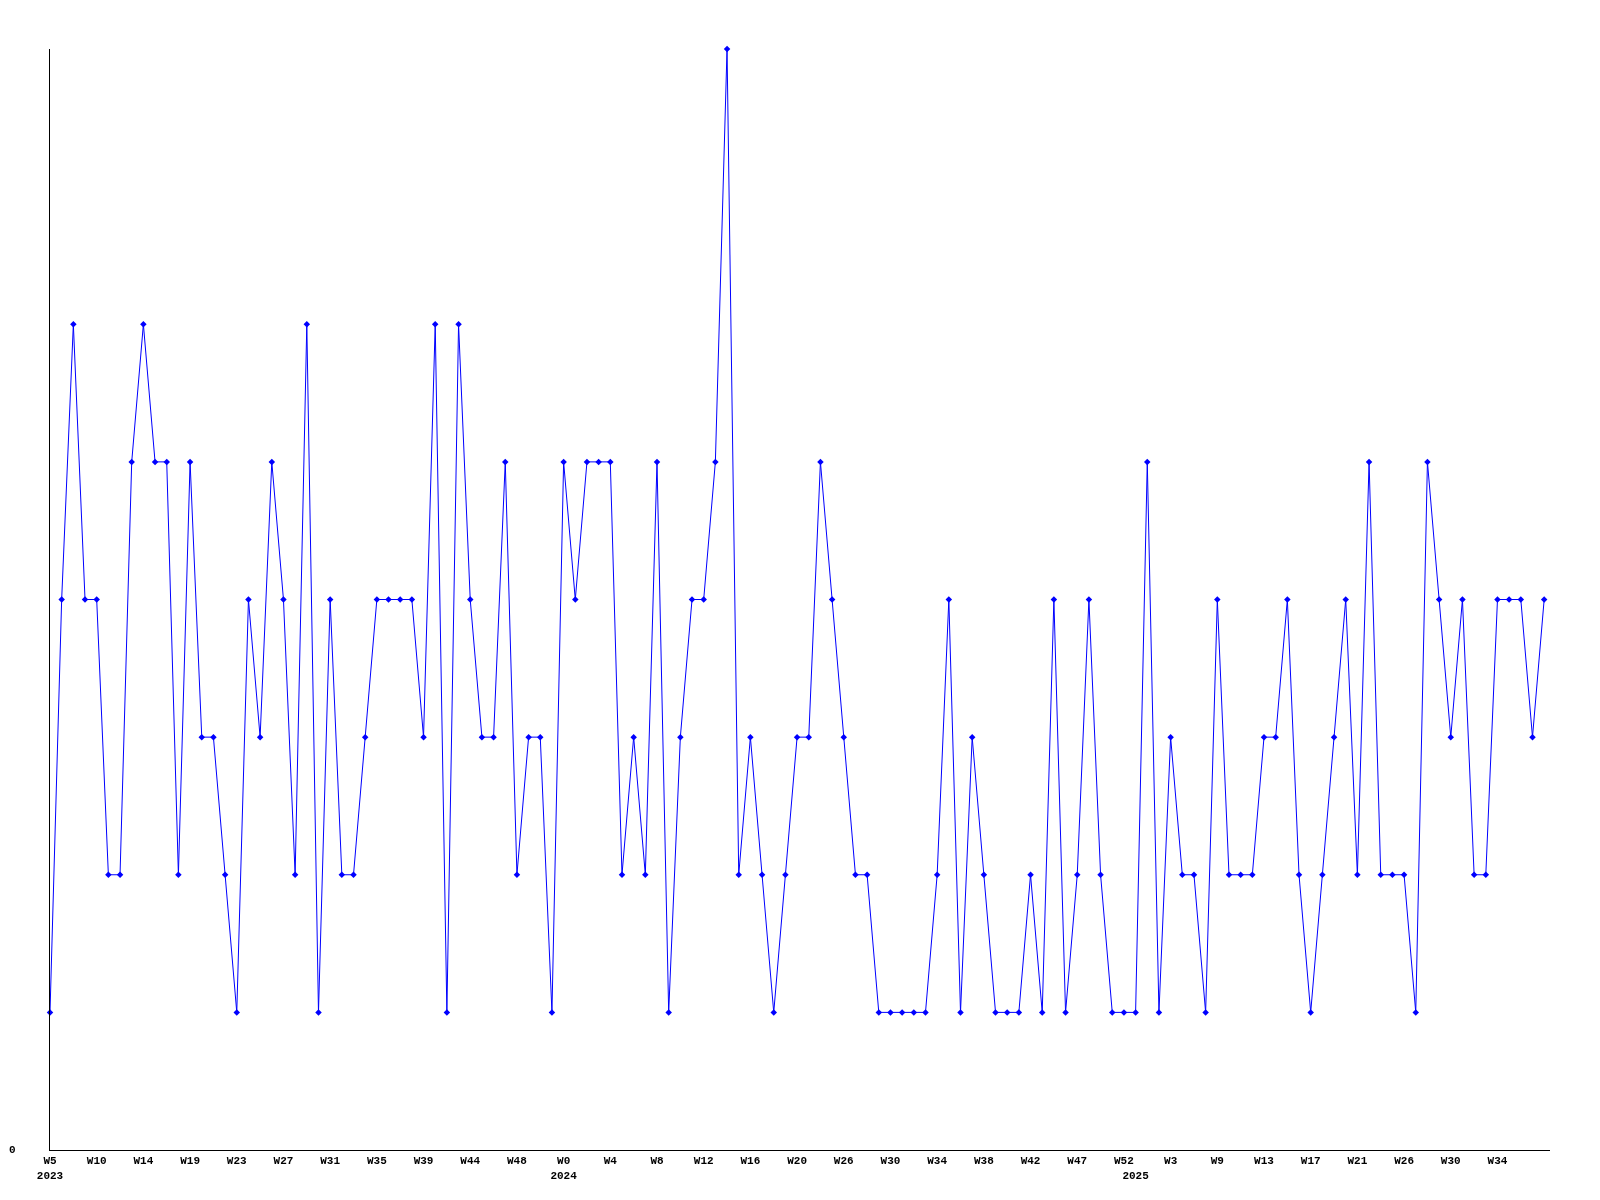 This screenshot has height=1200, width=1600. I want to click on x-tick-label: W35, so click(377, 1161).